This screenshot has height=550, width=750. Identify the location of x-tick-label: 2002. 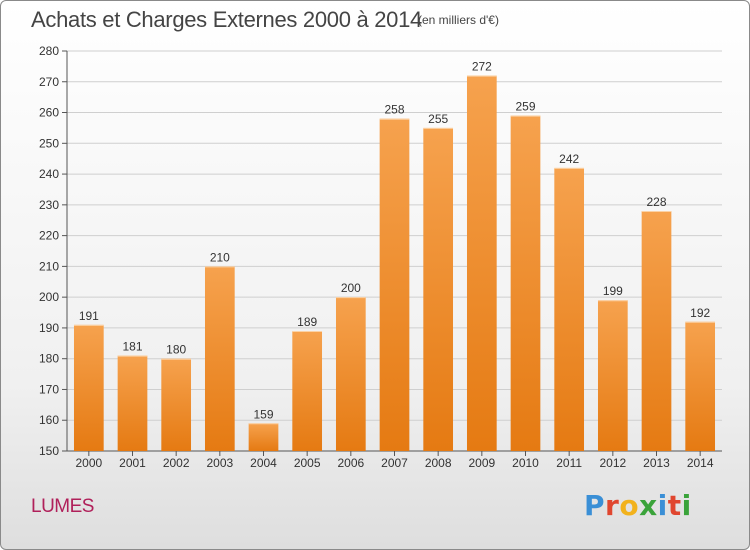
(176, 463).